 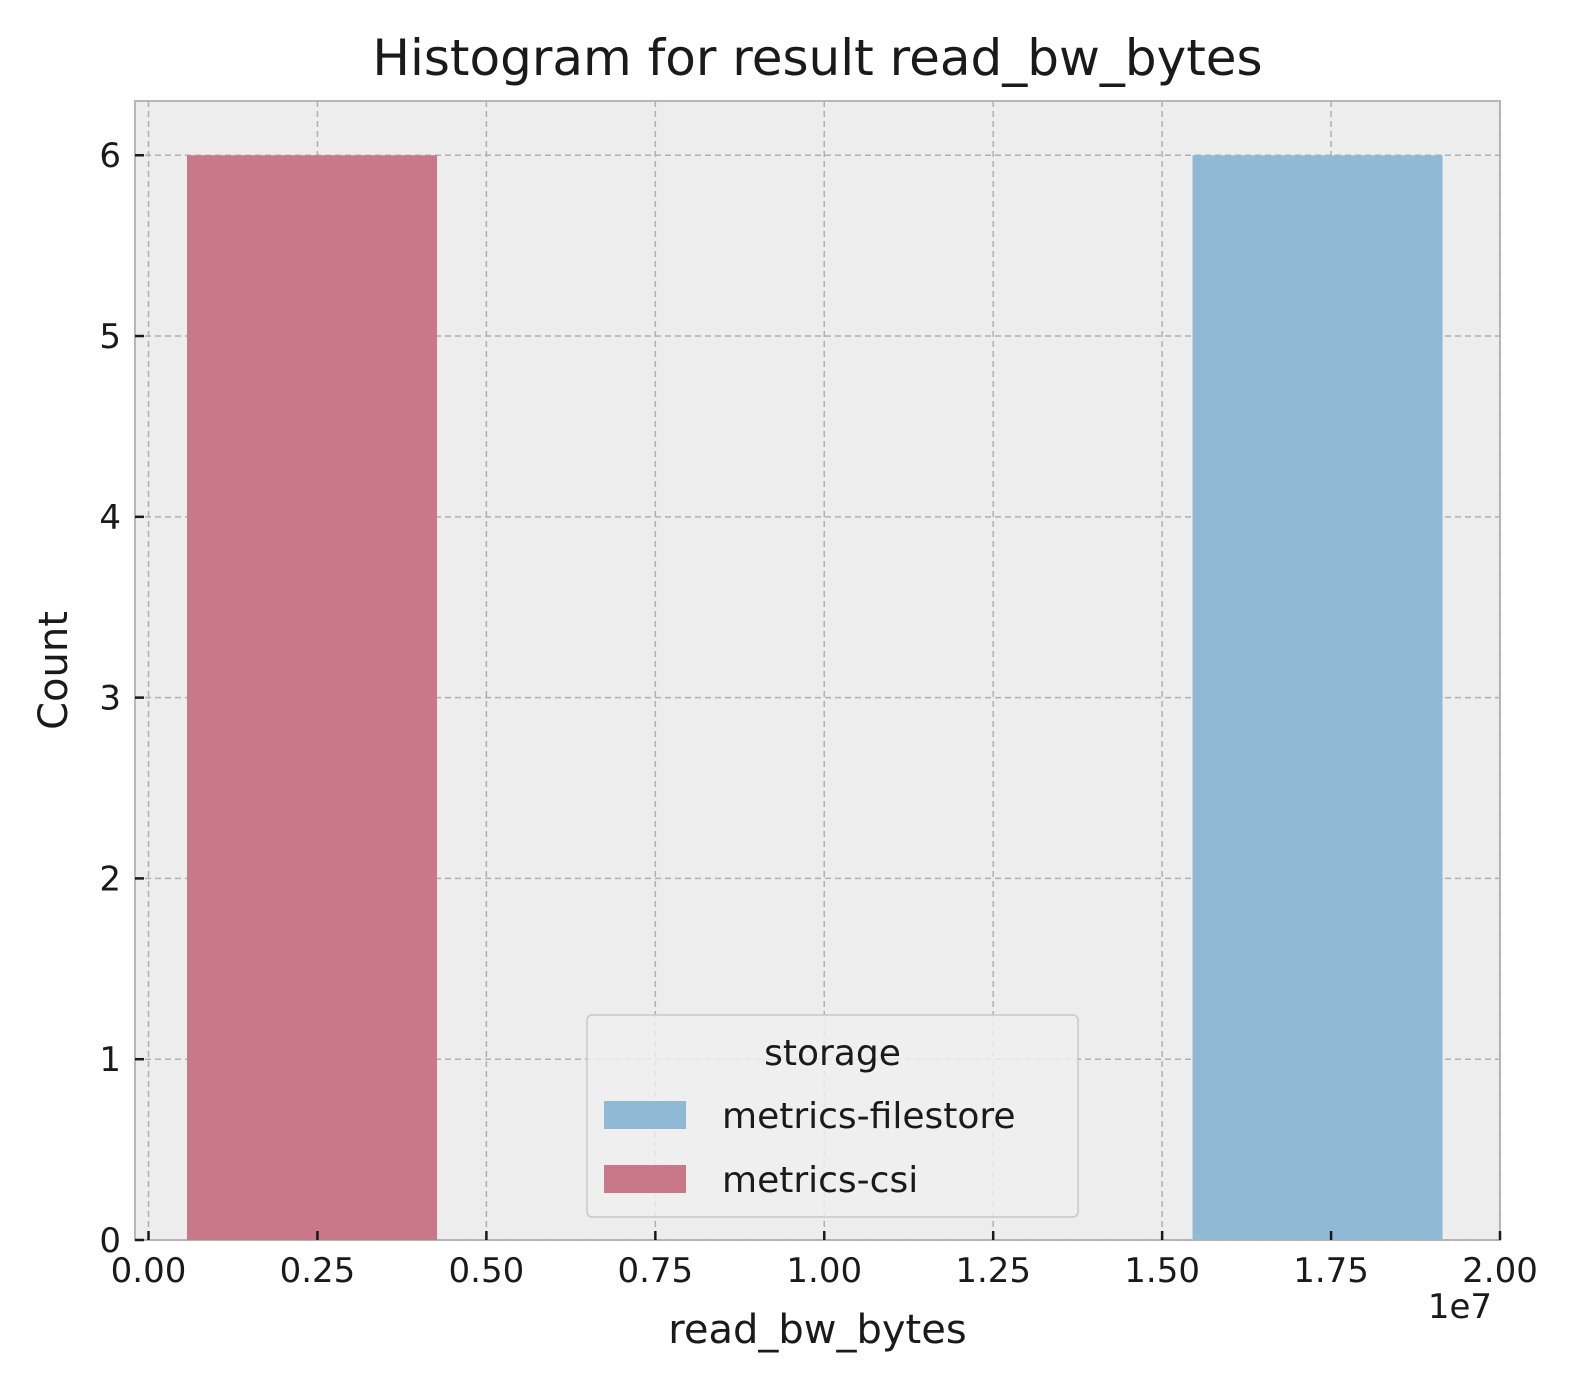 What do you see at coordinates (645, 1115) in the screenshot?
I see `legend-swatch-metrics-filestore` at bounding box center [645, 1115].